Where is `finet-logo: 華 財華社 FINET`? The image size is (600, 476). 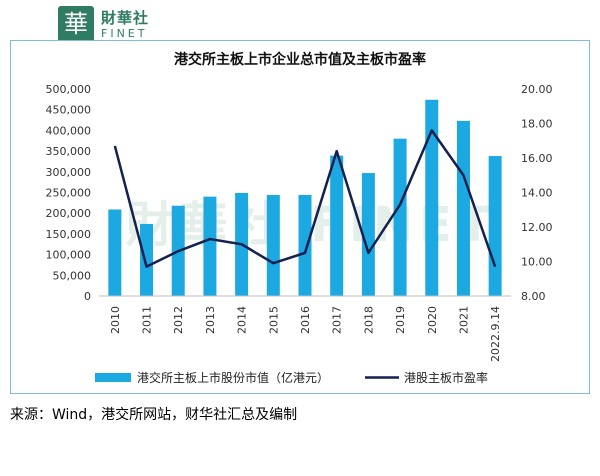 finet-logo: 華 財華社 FINET is located at coordinates (128, 26).